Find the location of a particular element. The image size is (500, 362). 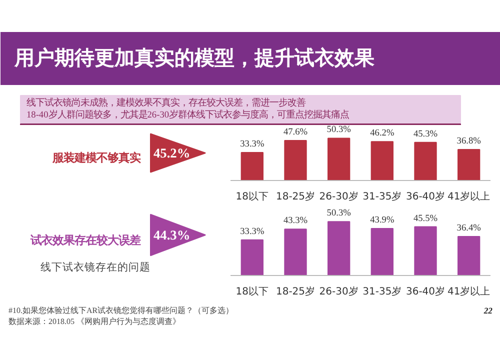

data-label: 46.2% is located at coordinates (382, 133).